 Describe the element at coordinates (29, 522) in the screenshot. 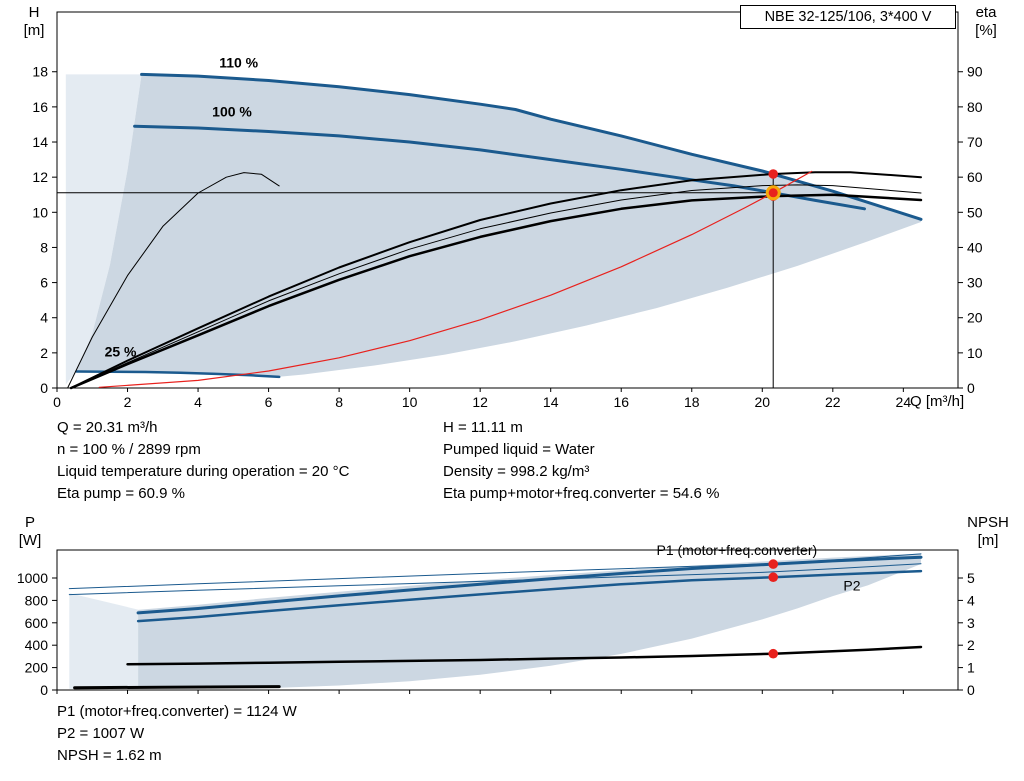

I see `left-axis-title-p: P` at that location.